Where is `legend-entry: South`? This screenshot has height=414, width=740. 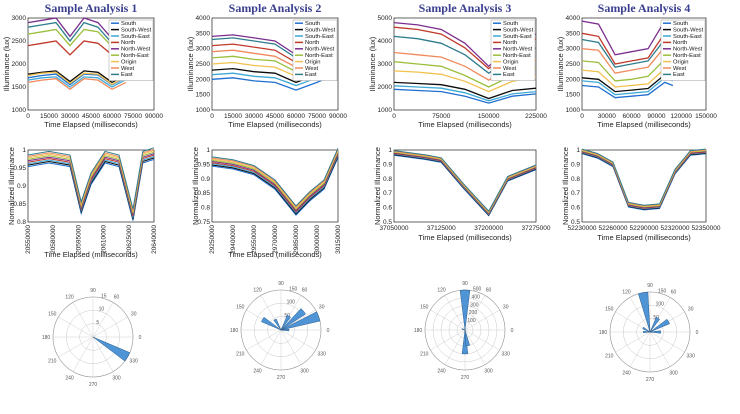
legend-entry: South is located at coordinates (312, 24).